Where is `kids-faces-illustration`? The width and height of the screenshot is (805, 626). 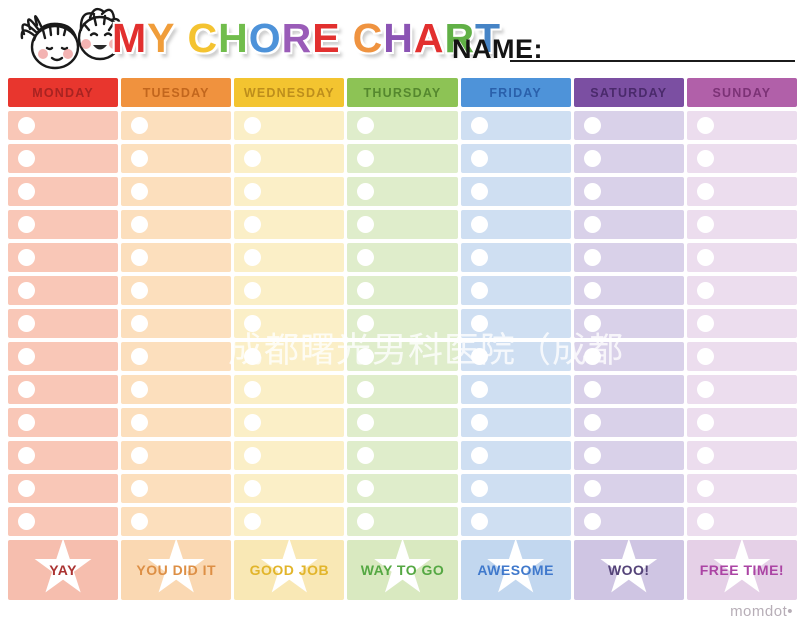
kids-faces-illustration is located at coordinates (71, 38).